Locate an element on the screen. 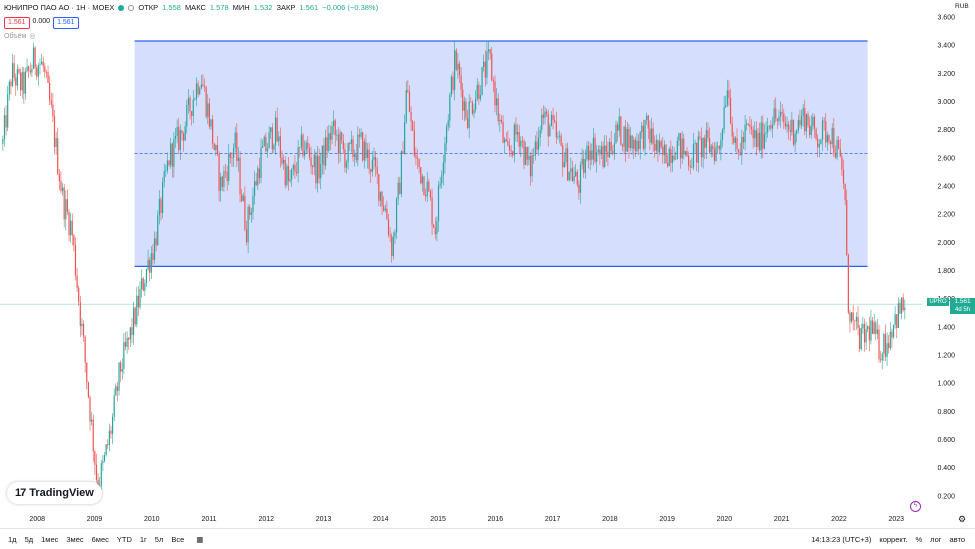 The height and width of the screenshot is (549, 975). period-button: 5л is located at coordinates (159, 539).